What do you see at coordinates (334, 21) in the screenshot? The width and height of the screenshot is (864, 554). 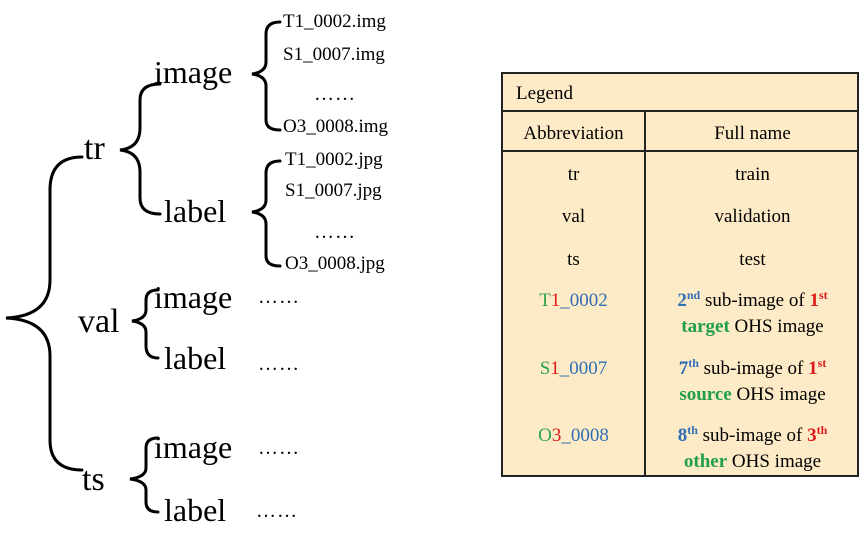 I see `file-item: T1_0002.img` at bounding box center [334, 21].